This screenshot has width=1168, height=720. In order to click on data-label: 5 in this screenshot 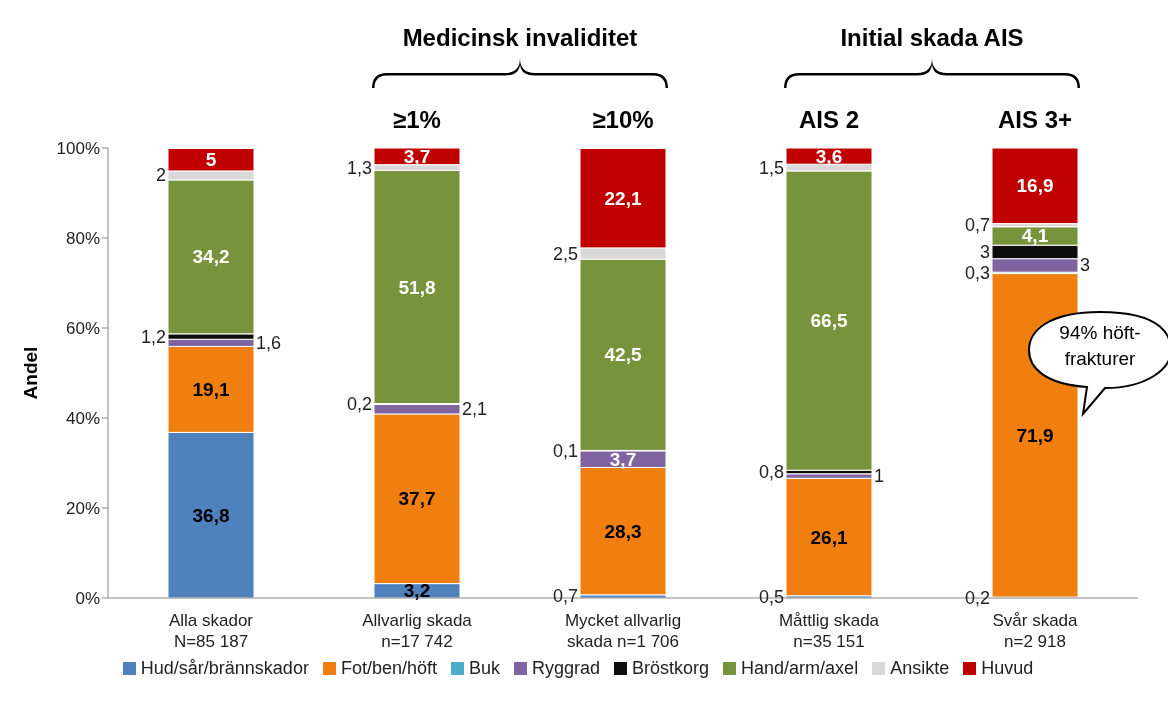, I will do `click(211, 160)`.